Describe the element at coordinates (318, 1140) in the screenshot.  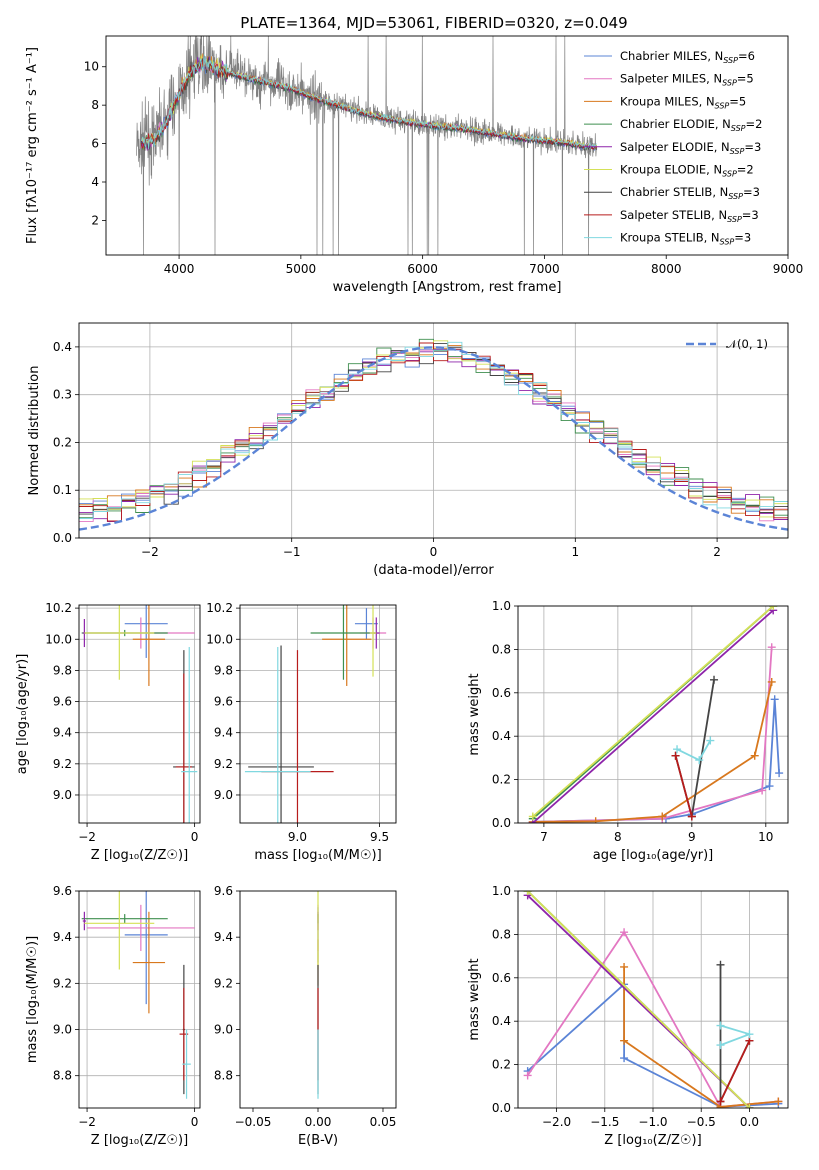
I see `mass-vs-ebv-xlabel: E(B-V)` at that location.